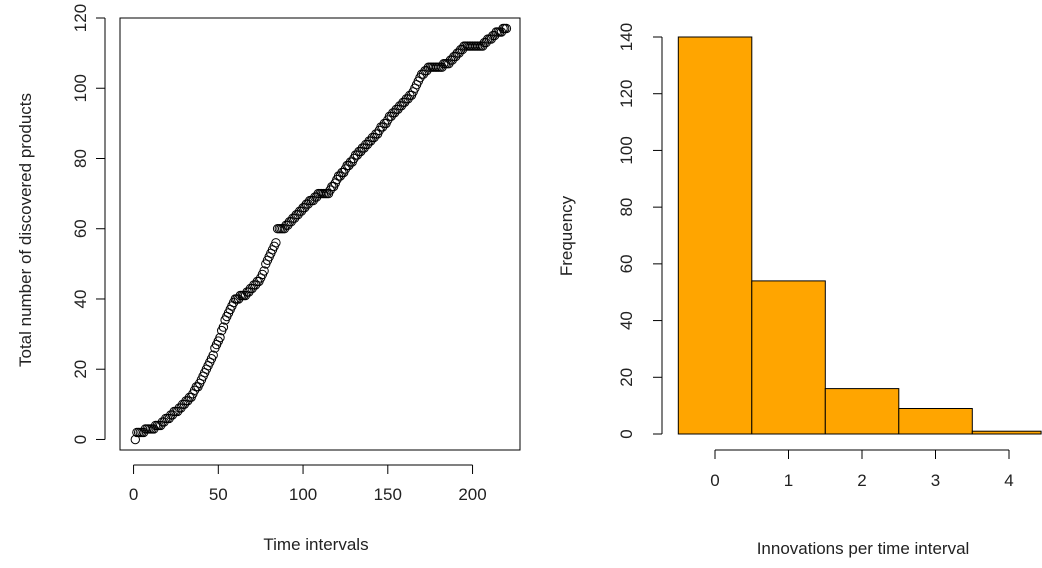 The height and width of the screenshot is (568, 1042). I want to click on scatter-x-axis-label: Time intervals, so click(315, 544).